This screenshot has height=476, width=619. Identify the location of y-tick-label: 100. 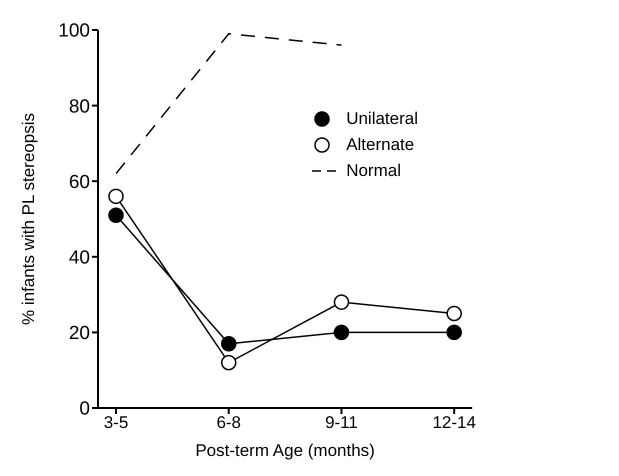
(74, 31).